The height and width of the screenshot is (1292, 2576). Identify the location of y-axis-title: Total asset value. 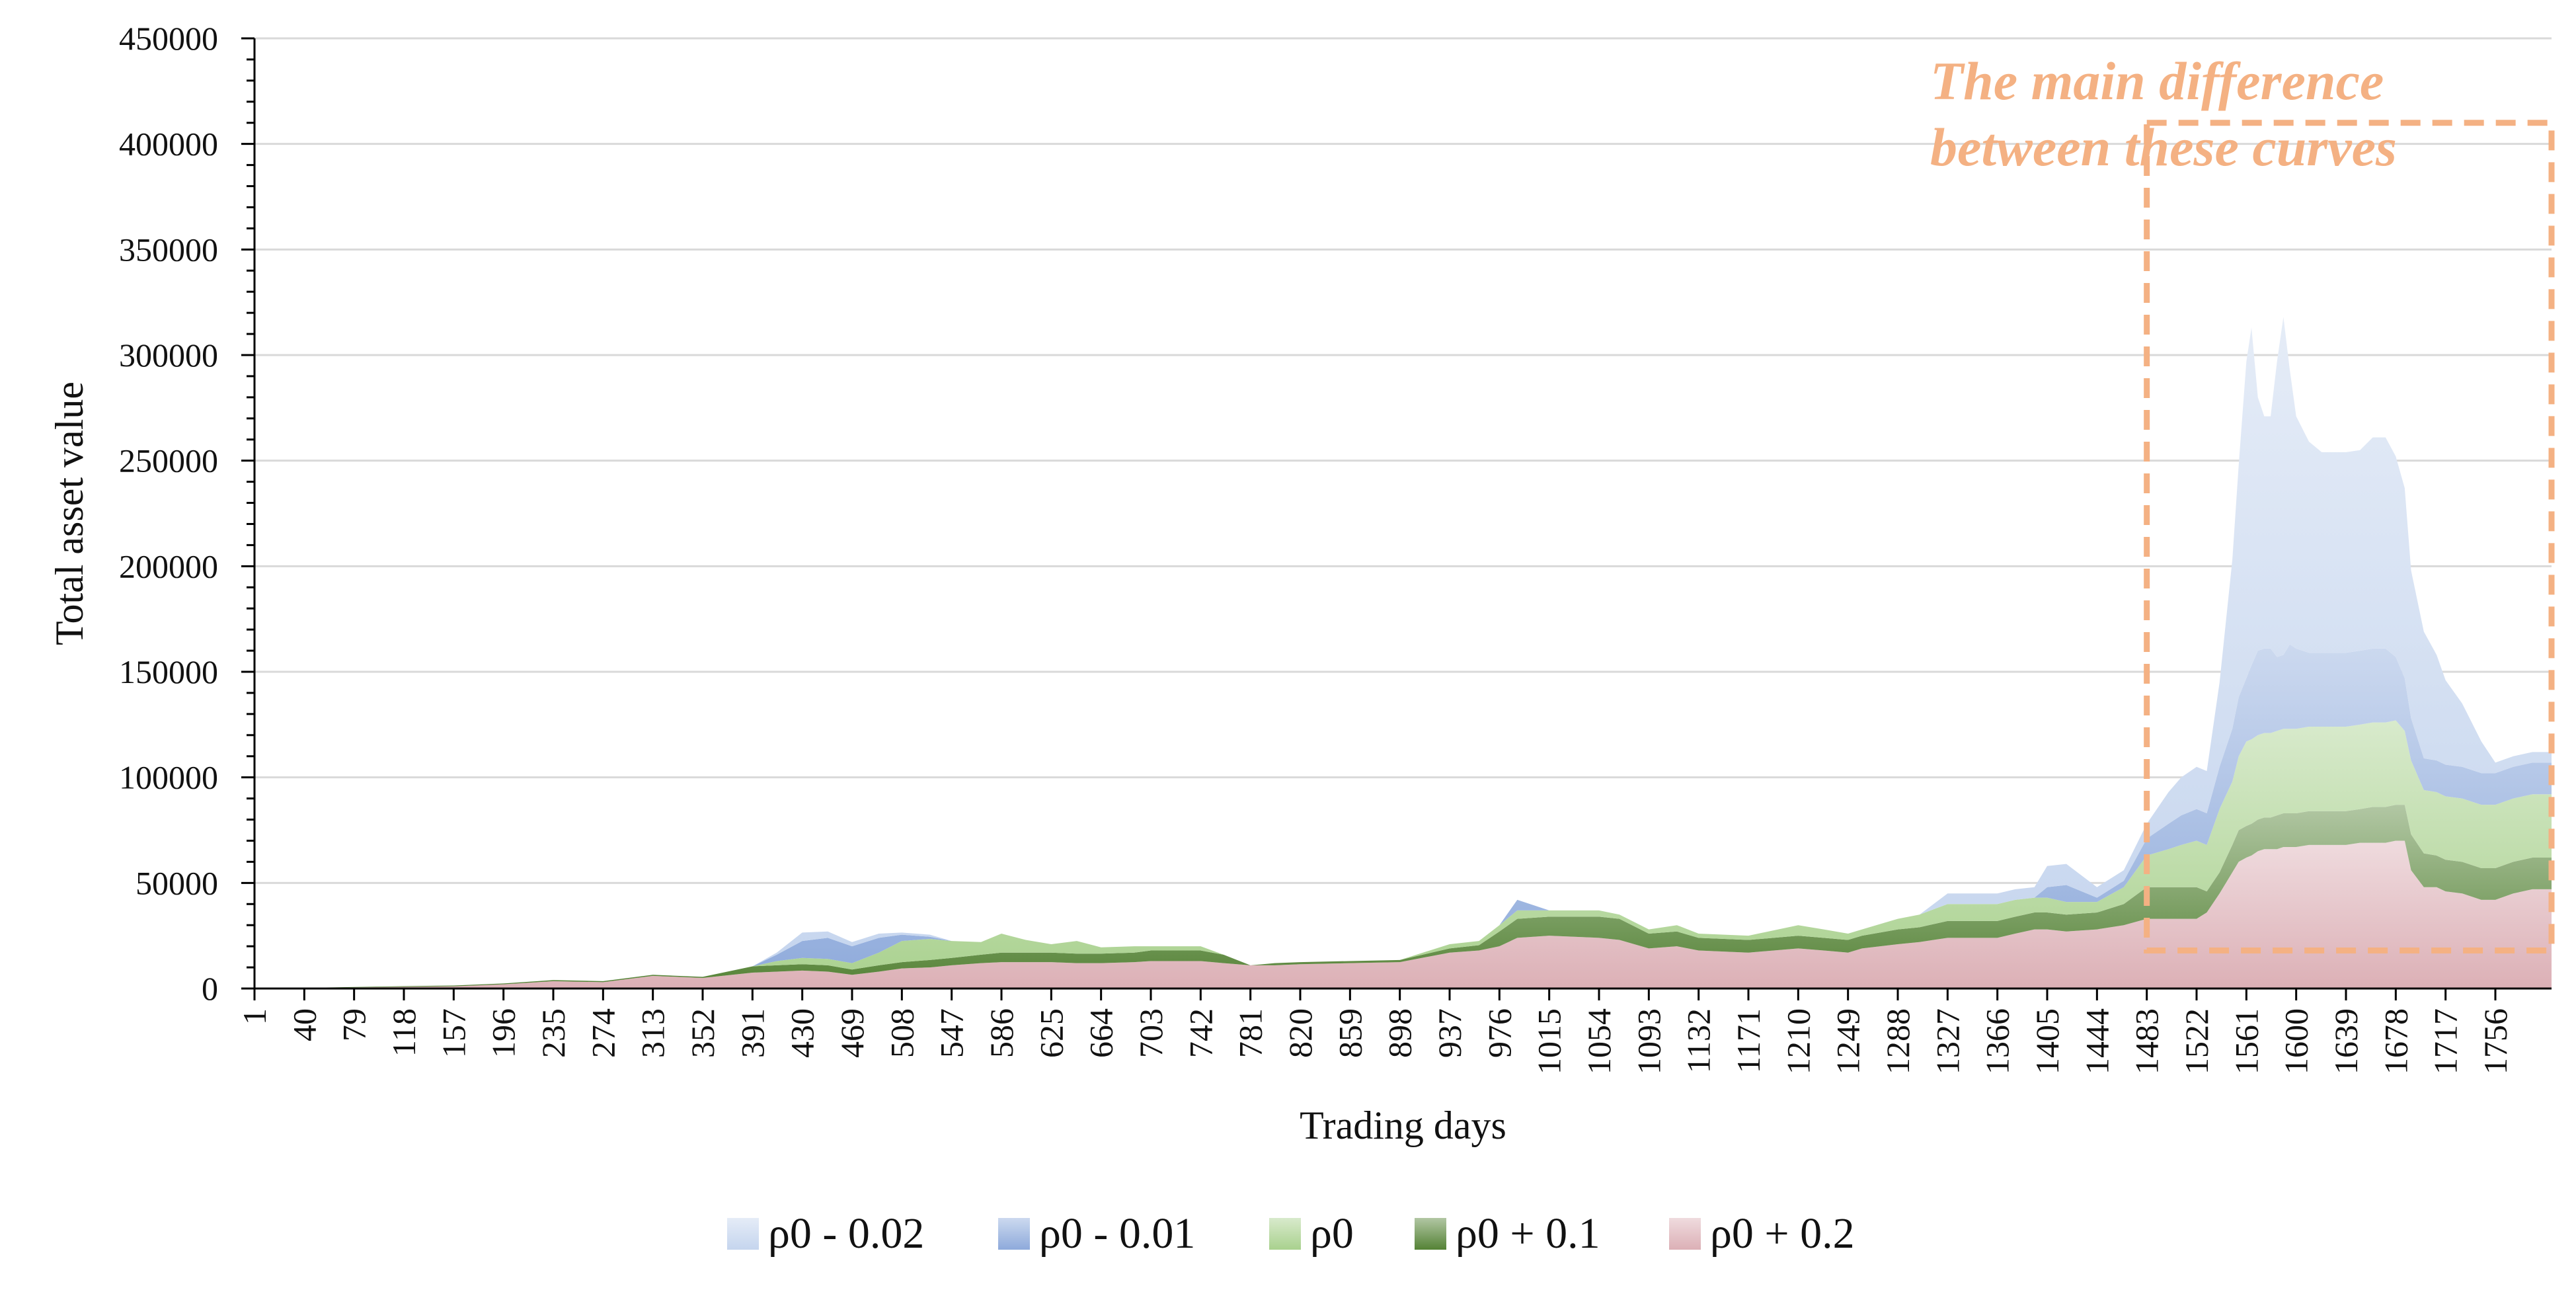
(69, 513).